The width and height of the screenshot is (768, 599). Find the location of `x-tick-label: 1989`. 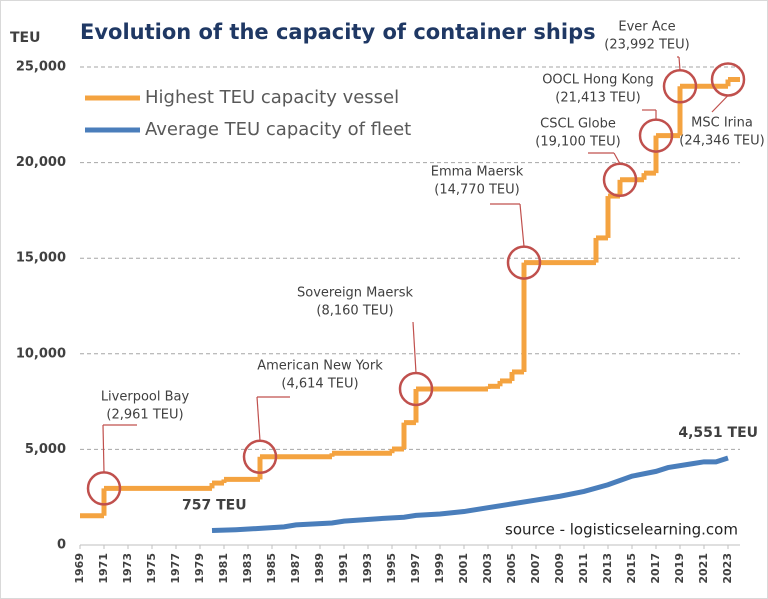

x-tick-label: 1989 is located at coordinates (319, 568).